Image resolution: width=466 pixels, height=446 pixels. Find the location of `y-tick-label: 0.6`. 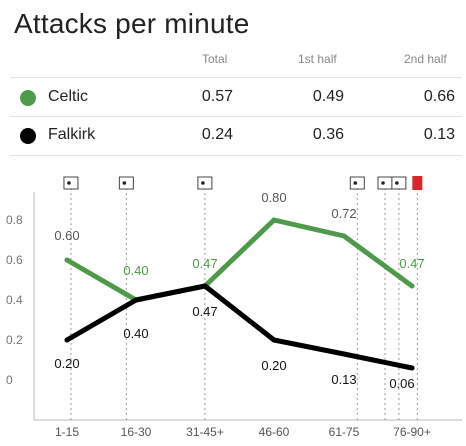

y-tick-label: 0.6 is located at coordinates (14, 260).